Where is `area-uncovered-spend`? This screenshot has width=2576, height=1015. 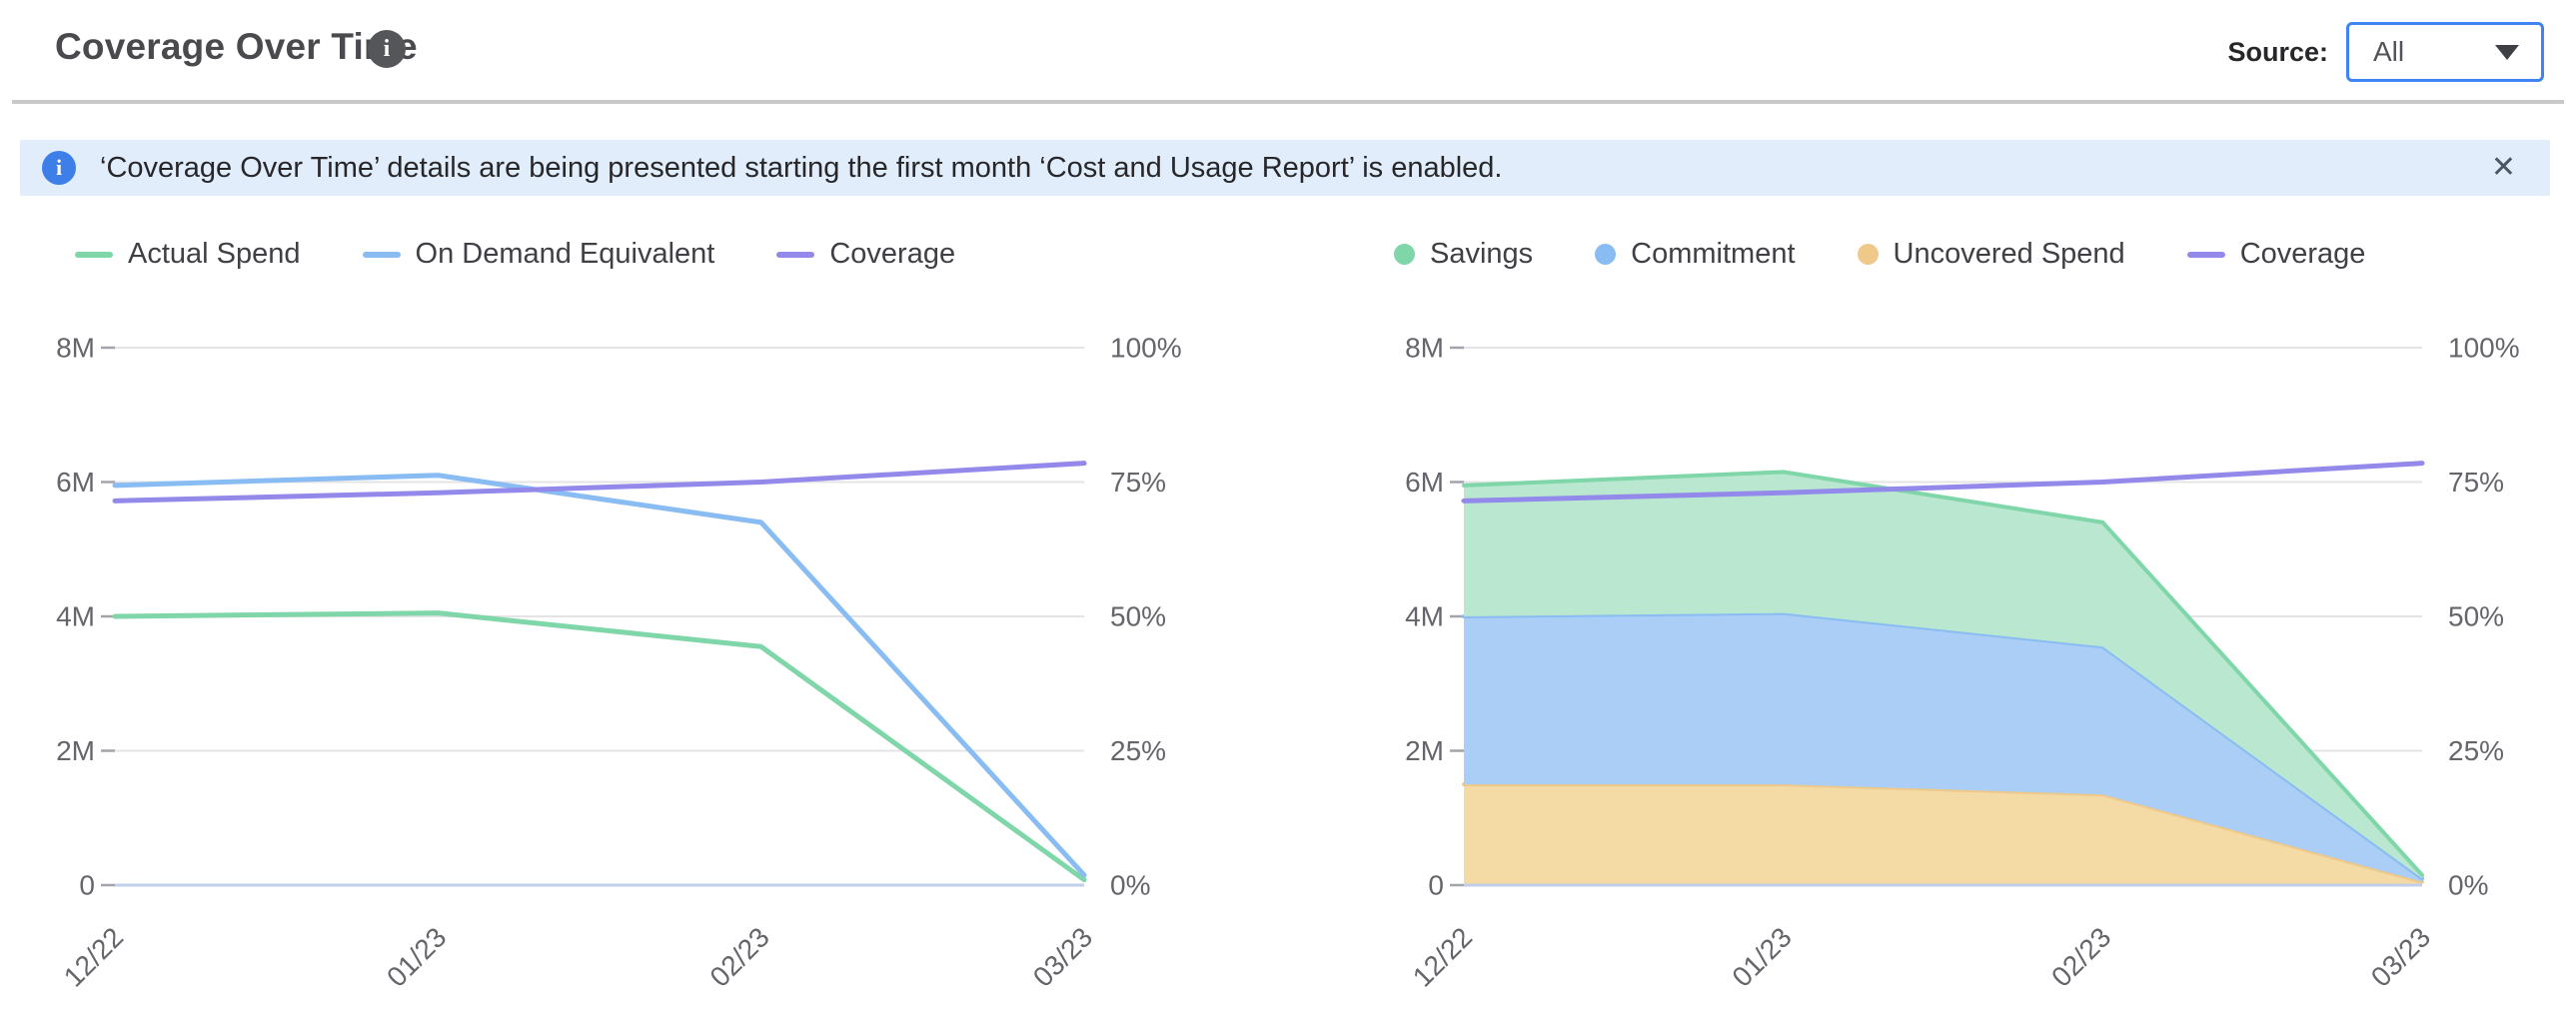 area-uncovered-spend is located at coordinates (1943, 834).